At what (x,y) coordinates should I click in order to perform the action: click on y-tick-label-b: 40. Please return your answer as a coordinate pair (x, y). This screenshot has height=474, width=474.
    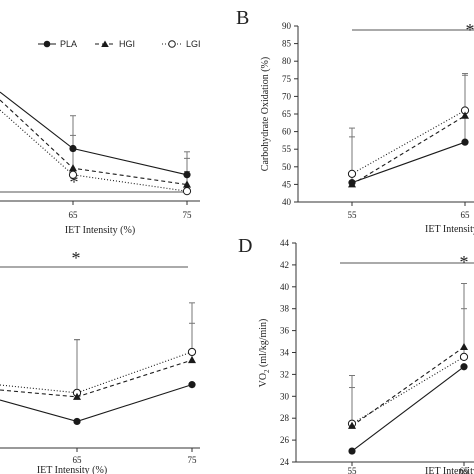
    Looking at the image, I should click on (287, 202).